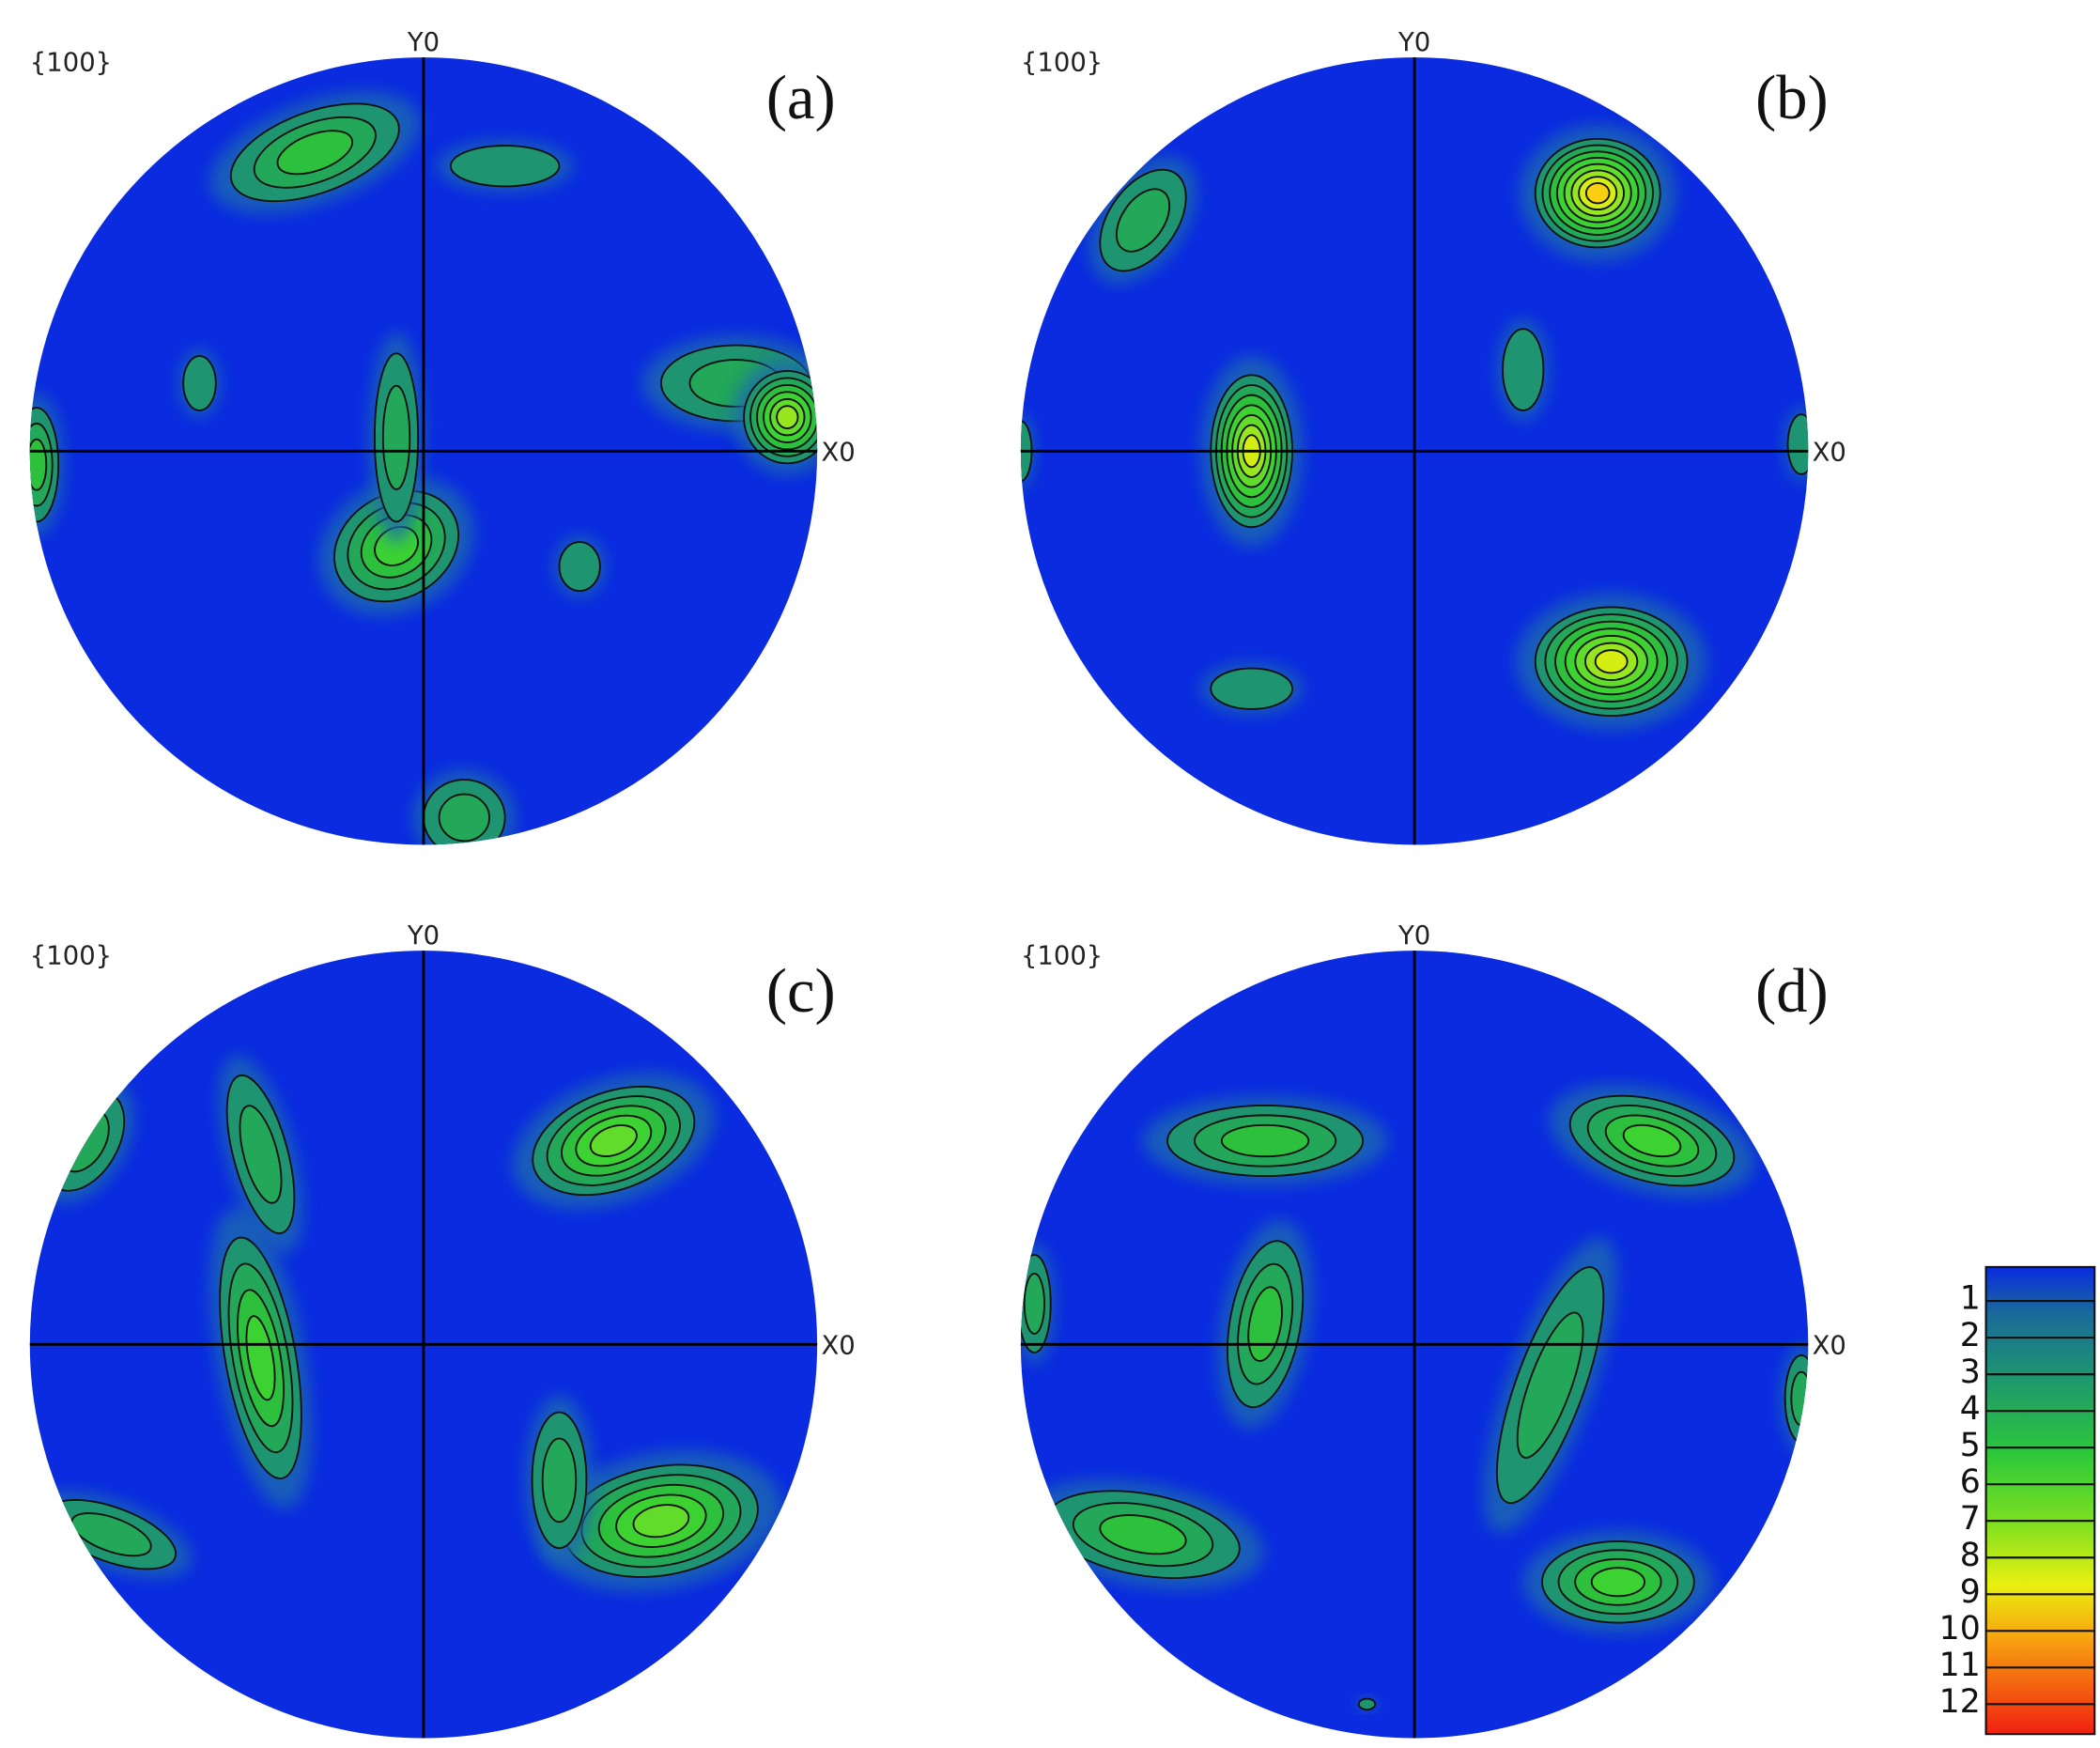  Describe the element at coordinates (801, 98) in the screenshot. I see `panel-label: (a)` at that location.